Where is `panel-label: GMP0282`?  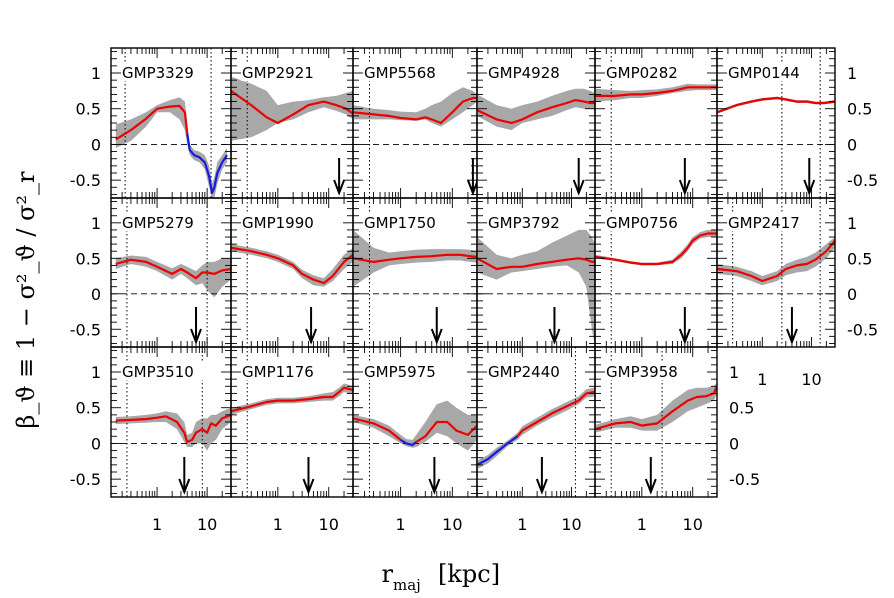
panel-label: GMP0282 is located at coordinates (642, 73).